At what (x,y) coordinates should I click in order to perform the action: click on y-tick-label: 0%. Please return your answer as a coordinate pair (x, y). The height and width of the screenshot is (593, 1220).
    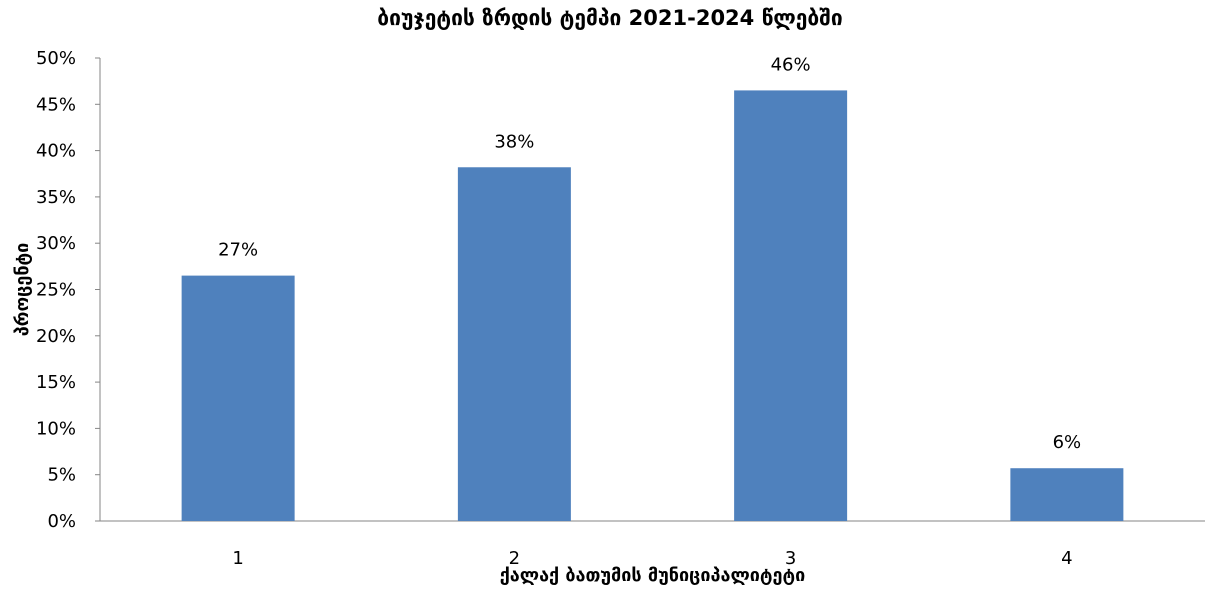
    Looking at the image, I should click on (61, 521).